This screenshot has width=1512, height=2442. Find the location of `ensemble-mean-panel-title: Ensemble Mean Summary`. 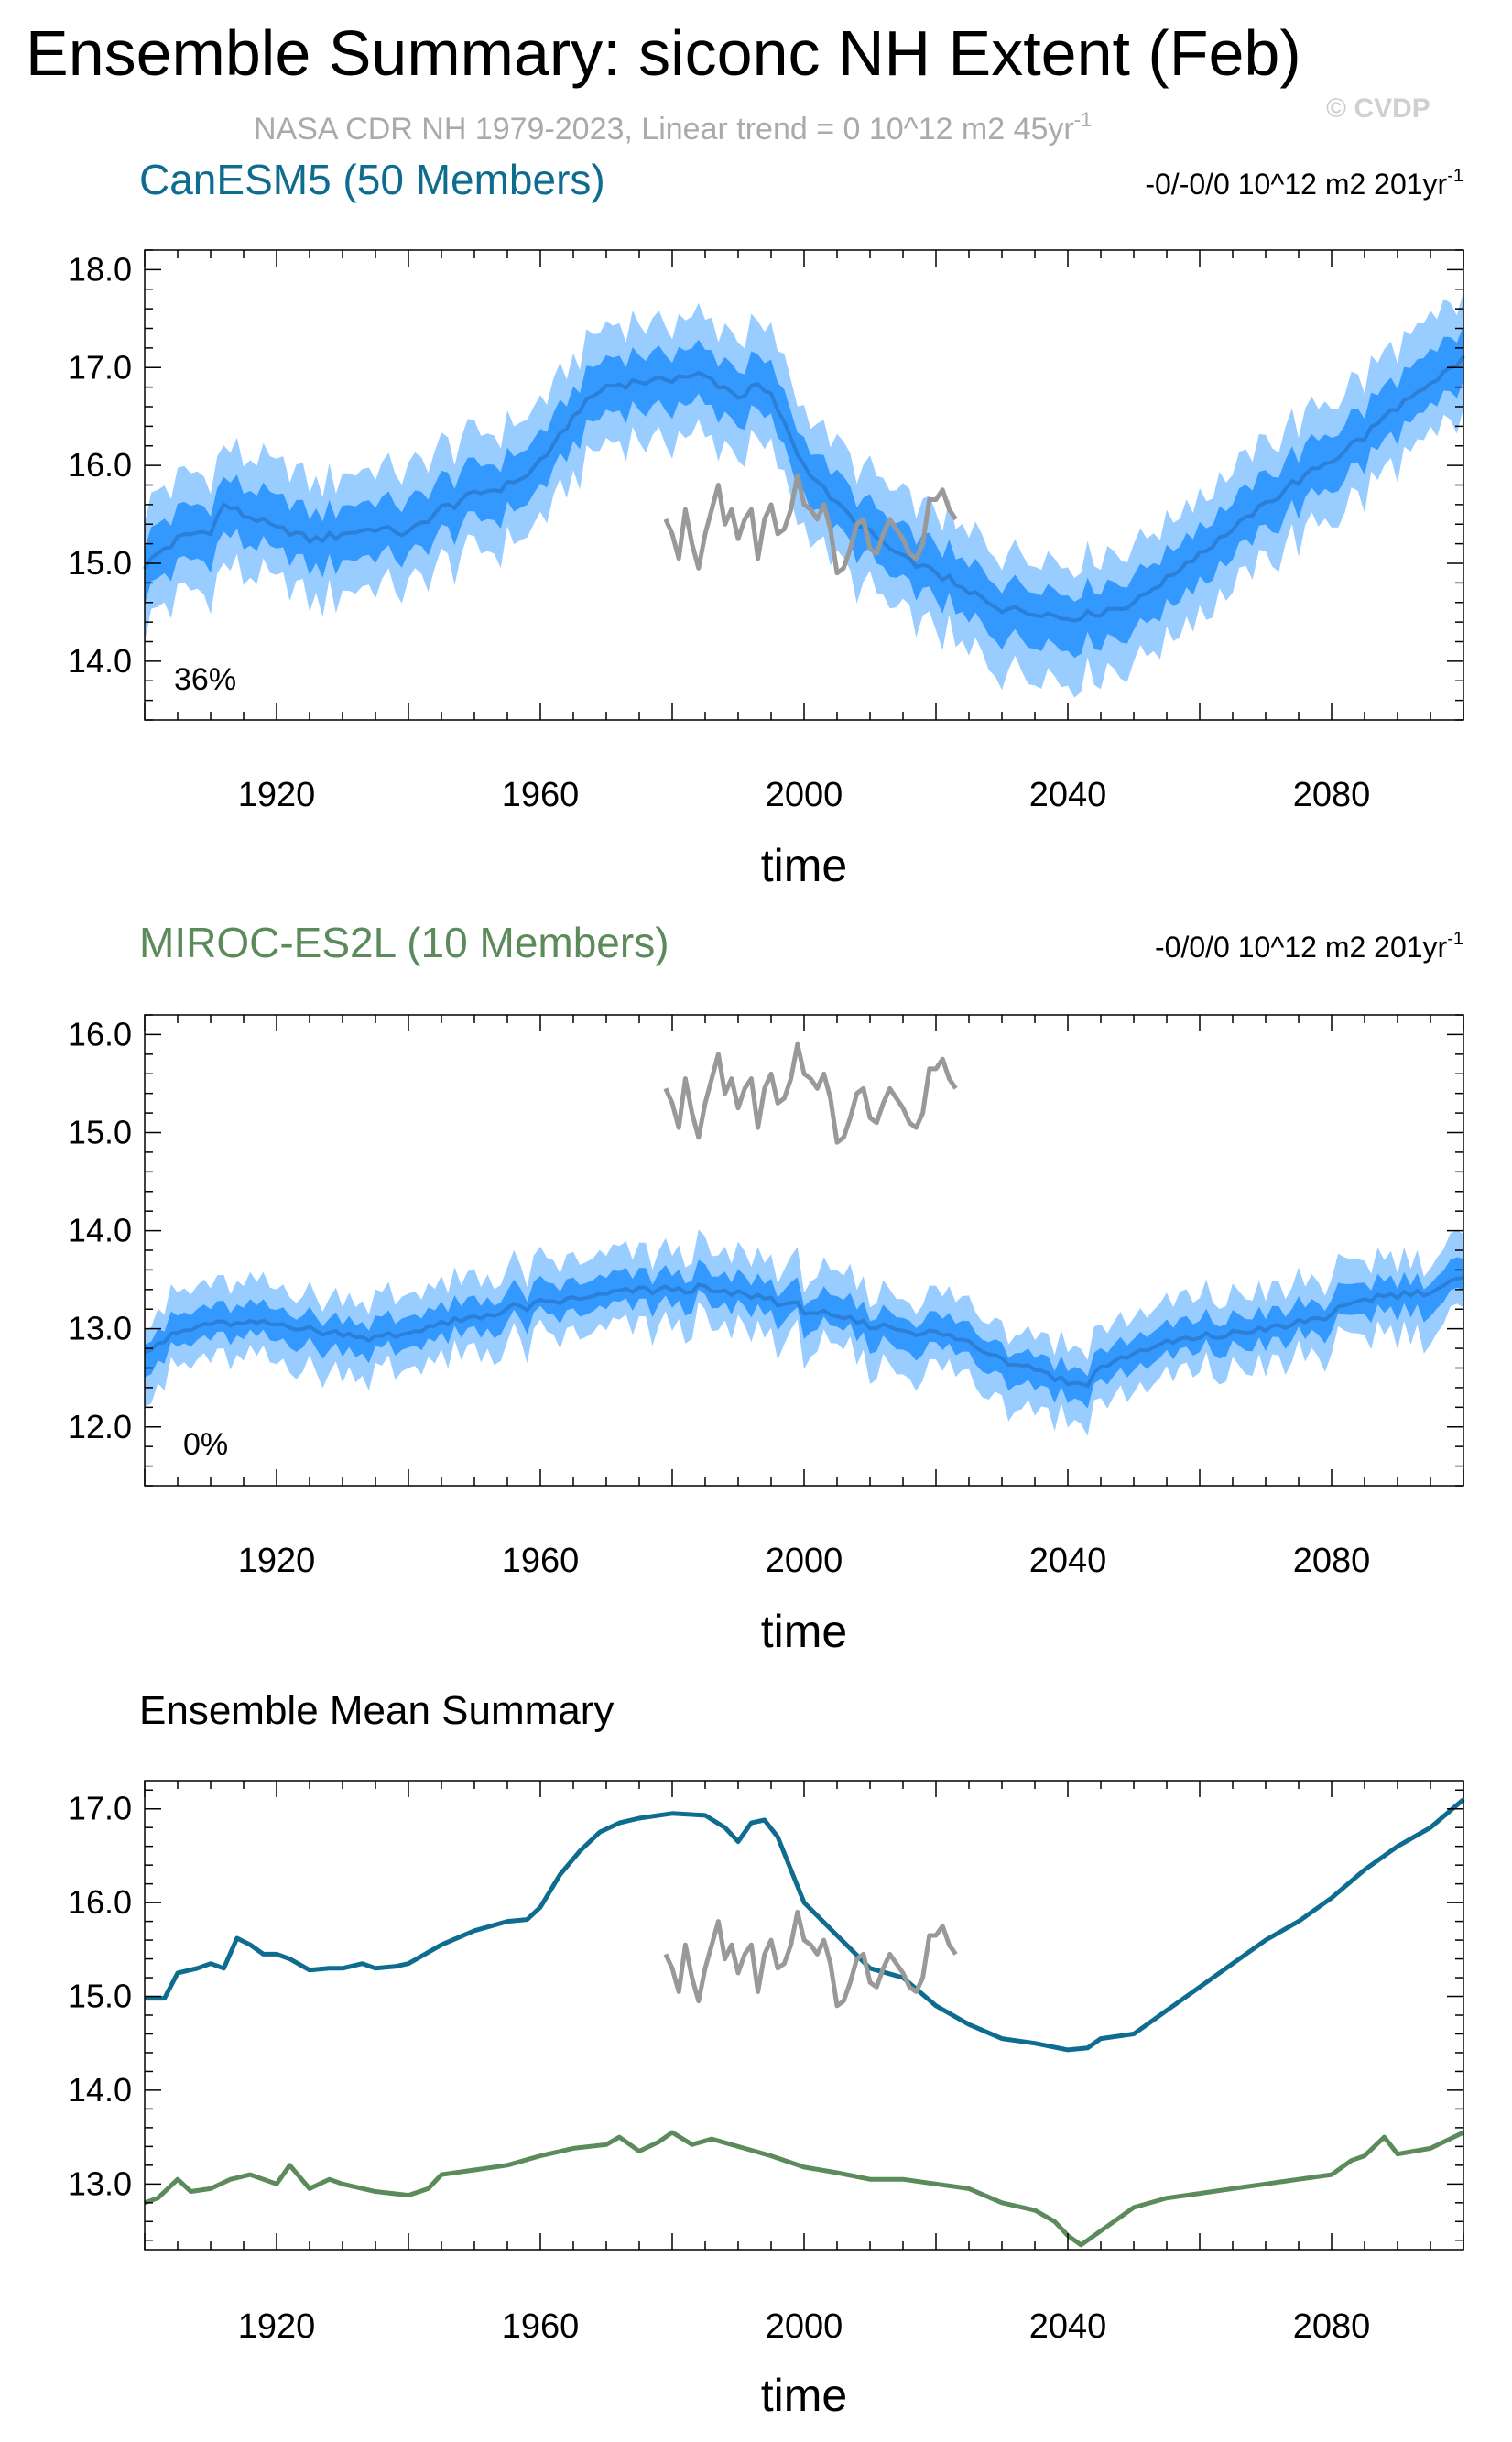

ensemble-mean-panel-title: Ensemble Mean Summary is located at coordinates (376, 1710).